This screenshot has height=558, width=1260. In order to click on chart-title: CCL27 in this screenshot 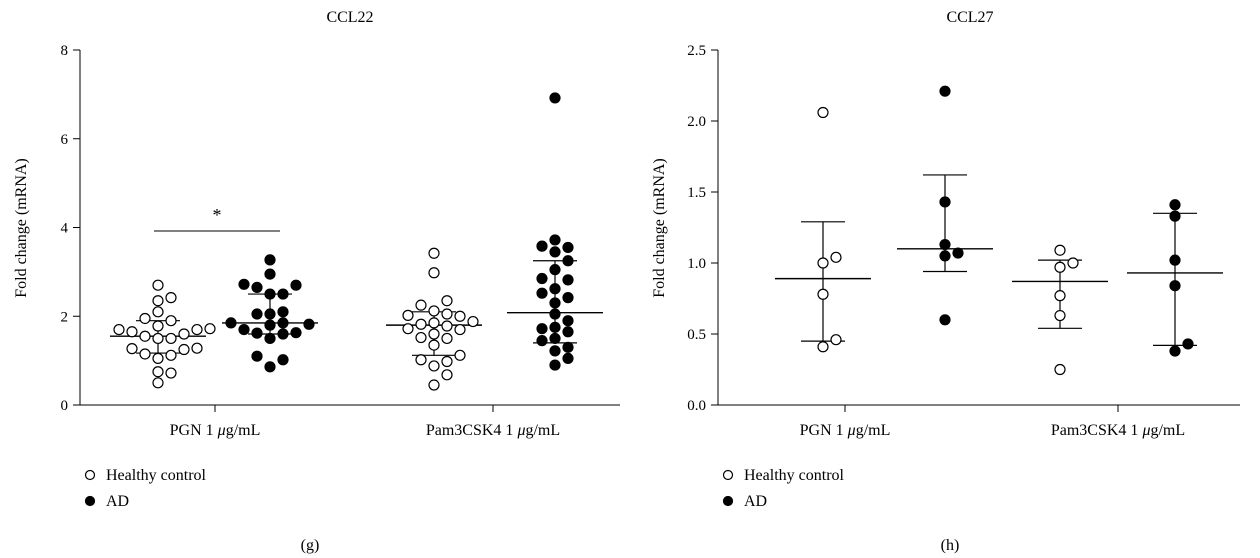, I will do `click(969, 17)`.